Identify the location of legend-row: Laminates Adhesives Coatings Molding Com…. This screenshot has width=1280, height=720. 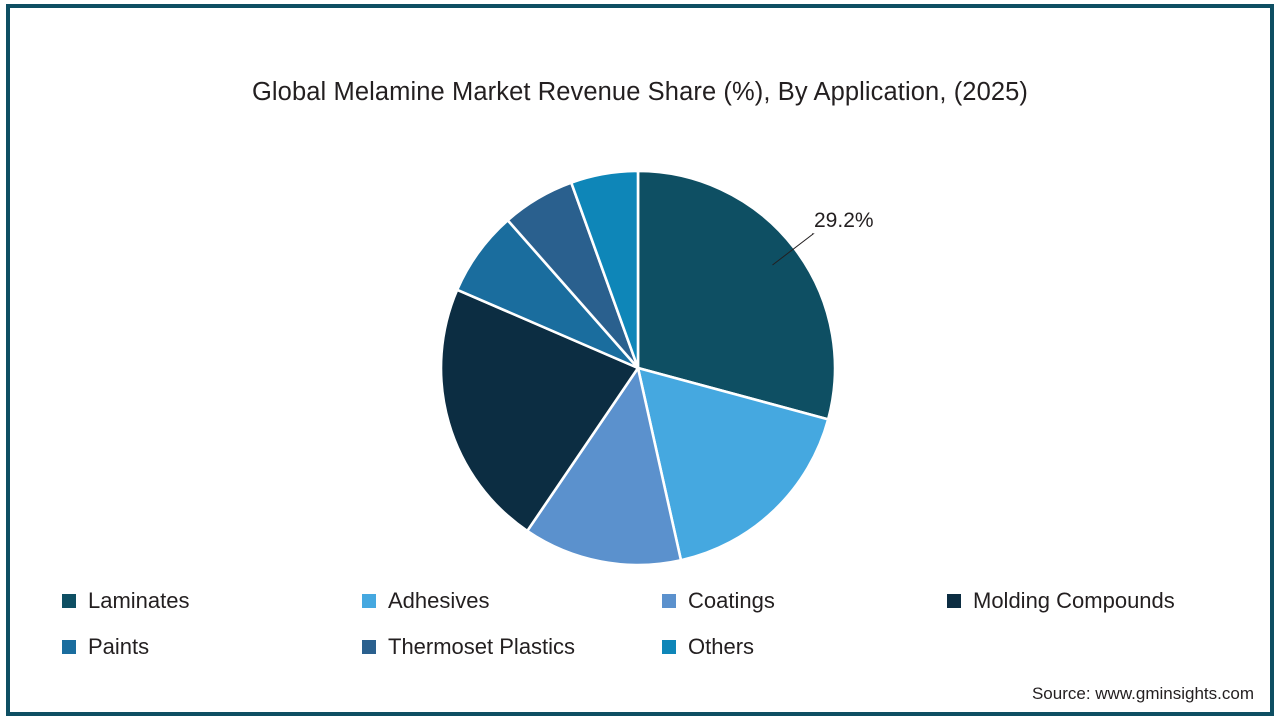
(657, 601).